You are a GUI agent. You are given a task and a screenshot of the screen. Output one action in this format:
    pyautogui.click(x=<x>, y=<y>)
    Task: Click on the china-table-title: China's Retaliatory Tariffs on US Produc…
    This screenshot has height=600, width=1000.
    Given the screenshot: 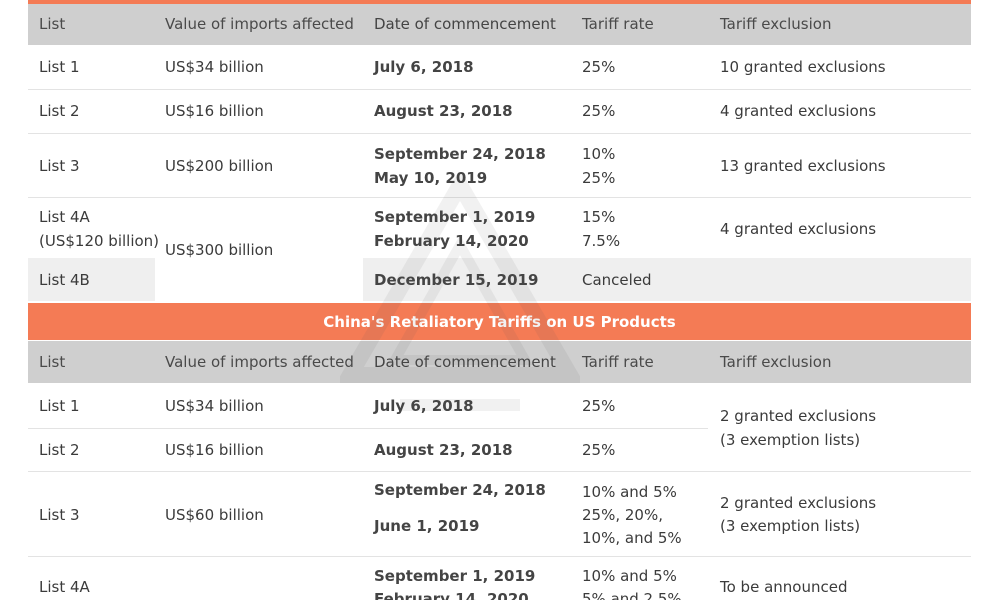 What is the action you would take?
    pyautogui.click(x=499, y=321)
    